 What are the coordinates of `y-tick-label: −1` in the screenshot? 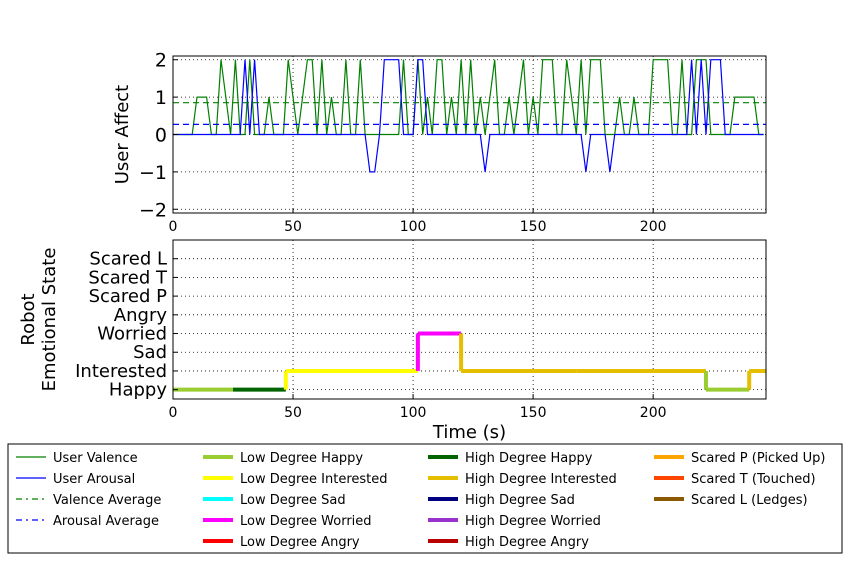 It's located at (153, 173).